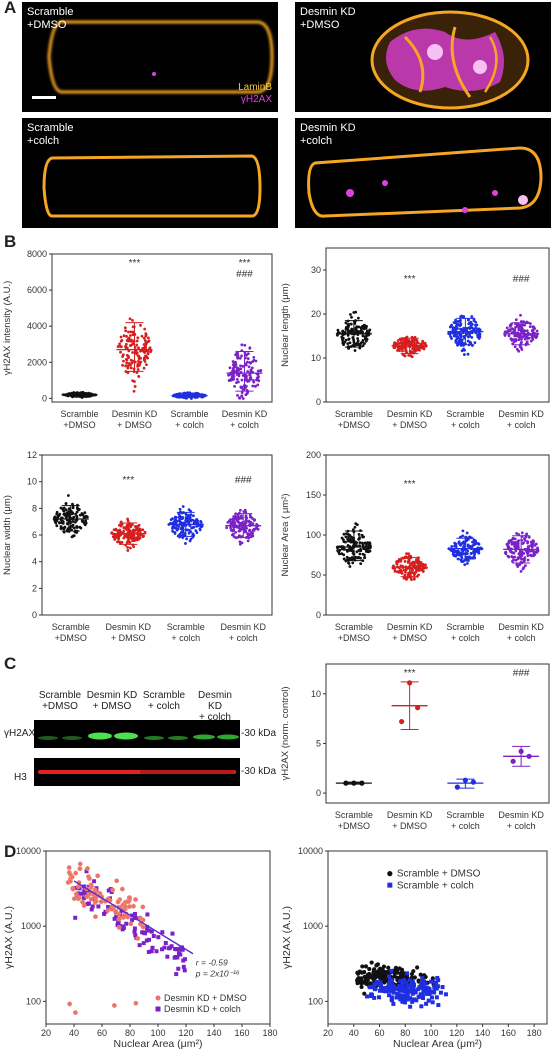  Describe the element at coordinates (37, 254) in the screenshot. I see `y-tick-label: 8000` at that location.